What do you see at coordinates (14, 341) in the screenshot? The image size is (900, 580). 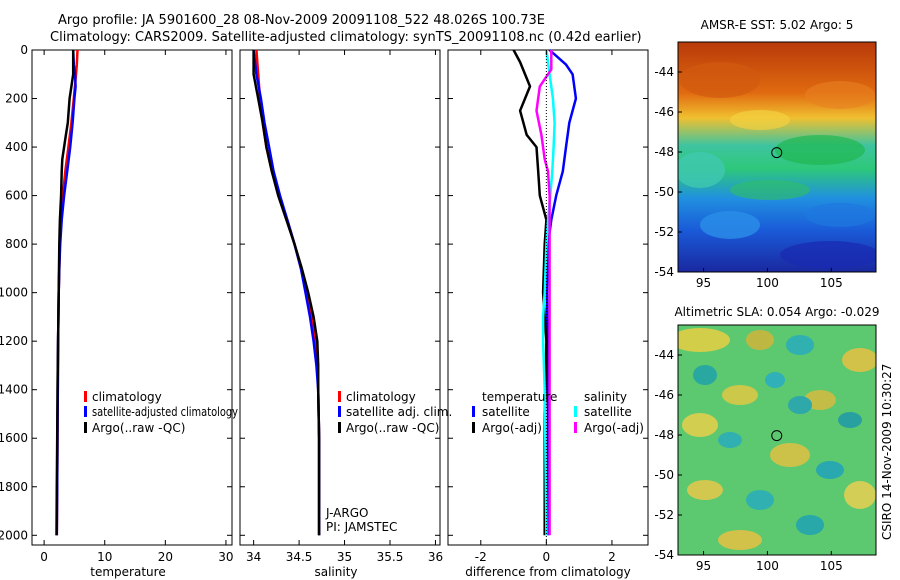 I see `depth-tick-label: 1200` at bounding box center [14, 341].